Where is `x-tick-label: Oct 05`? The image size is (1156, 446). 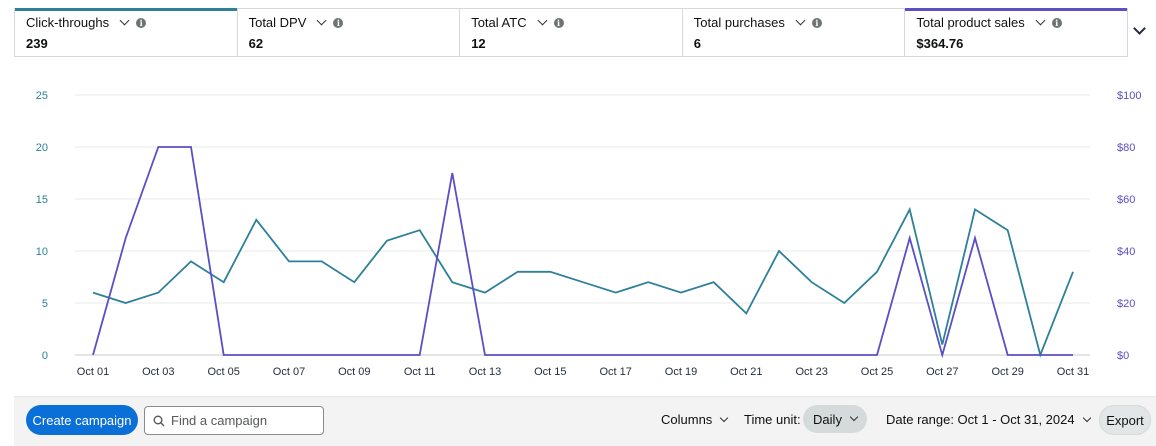 x-tick-label: Oct 05 is located at coordinates (223, 372).